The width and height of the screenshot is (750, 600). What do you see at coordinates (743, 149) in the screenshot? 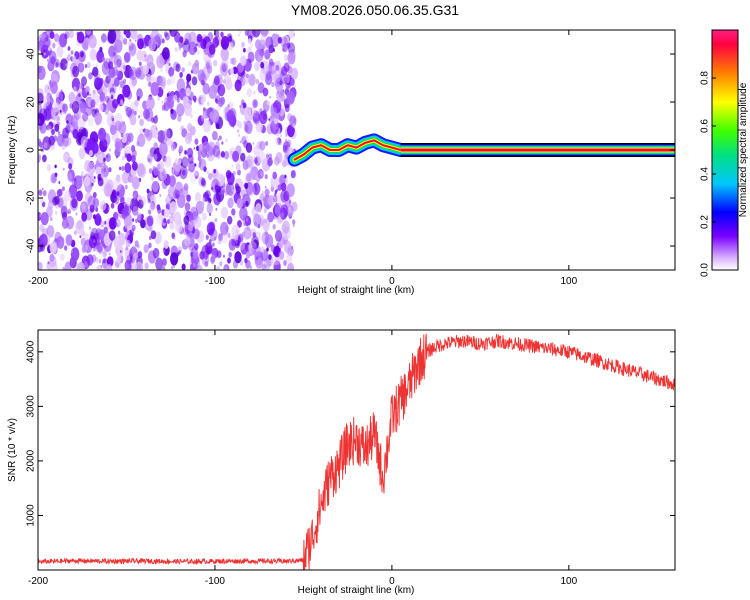
I see `colorbar-label: Normalized spectral amplitude` at bounding box center [743, 149].